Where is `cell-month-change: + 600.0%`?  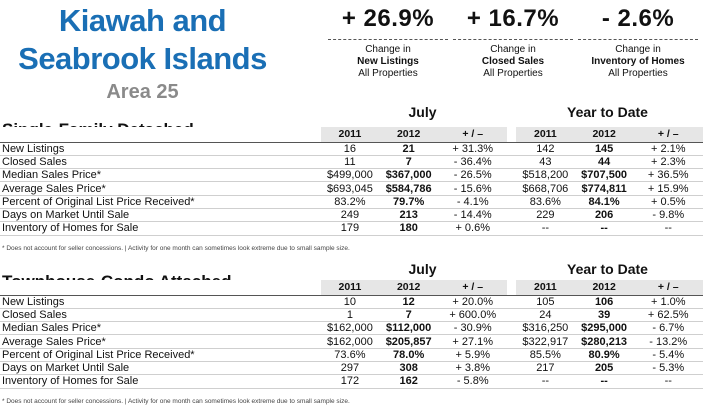
cell-month-change: + 600.0% is located at coordinates (473, 315).